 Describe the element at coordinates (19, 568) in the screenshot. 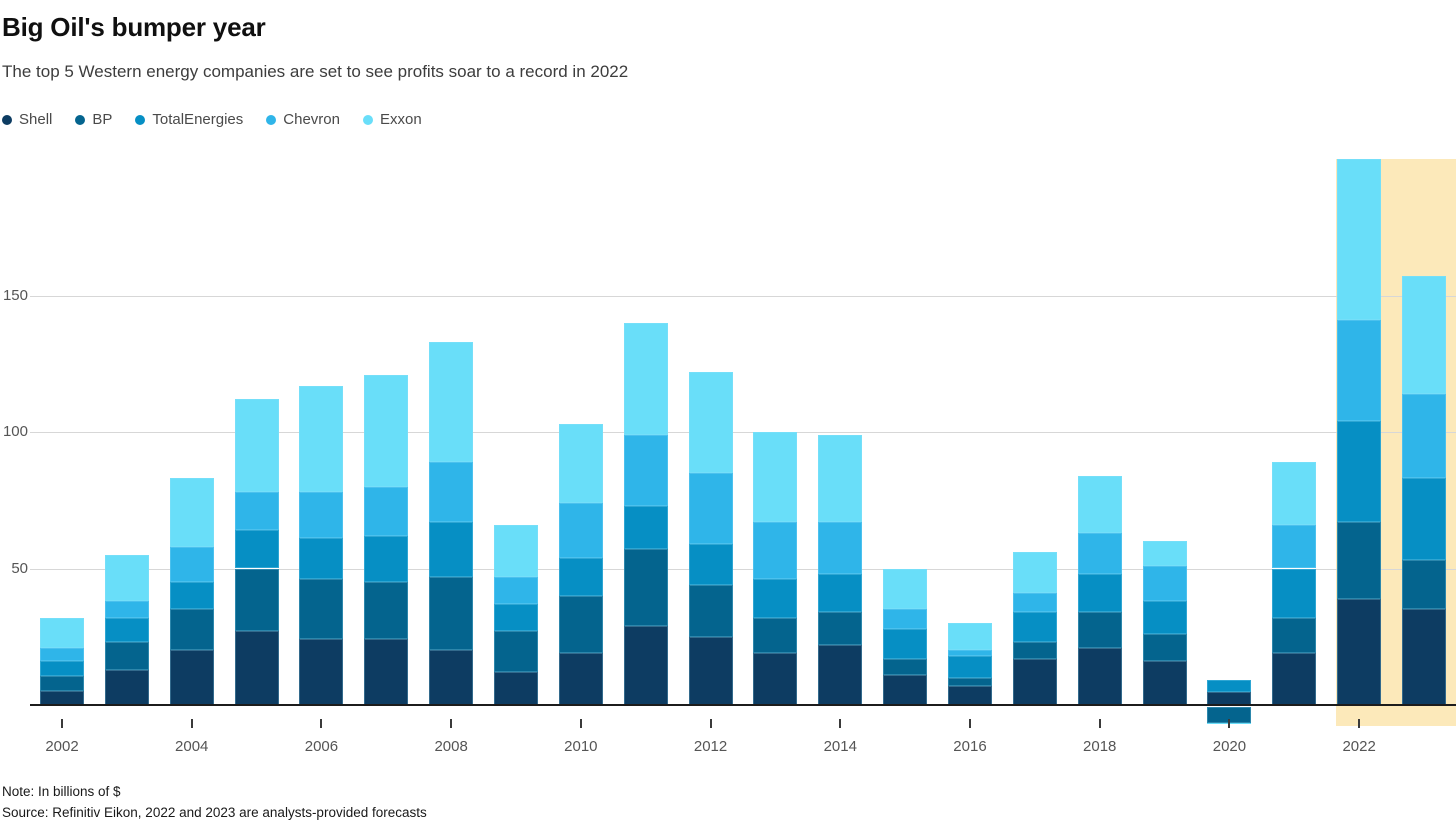

I see `y-axis-label-50: 50` at that location.